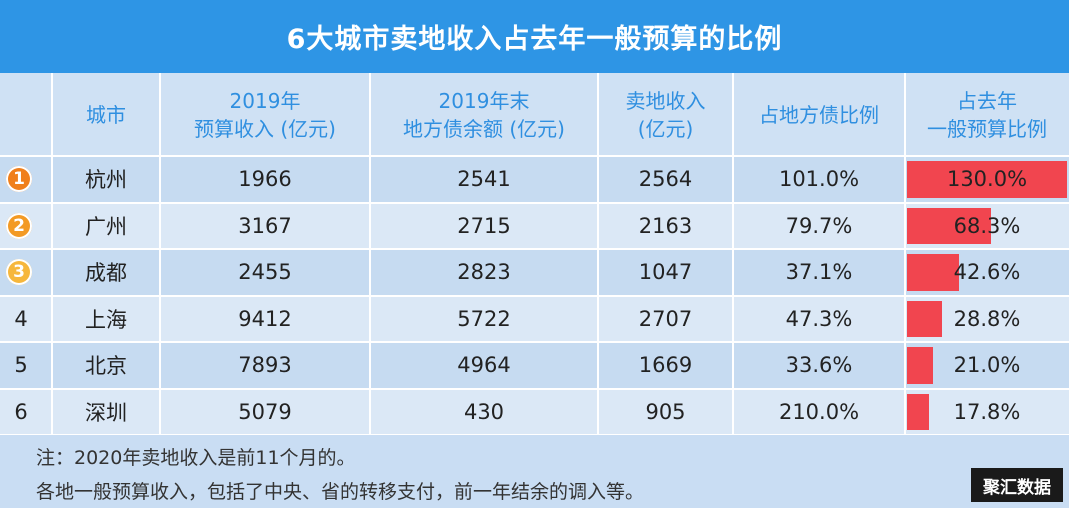 The image size is (1069, 508). I want to click on note-2: 各地一般预算收入，包括了中央、省的转移支付，前一年结余的调入等。, so click(340, 492).